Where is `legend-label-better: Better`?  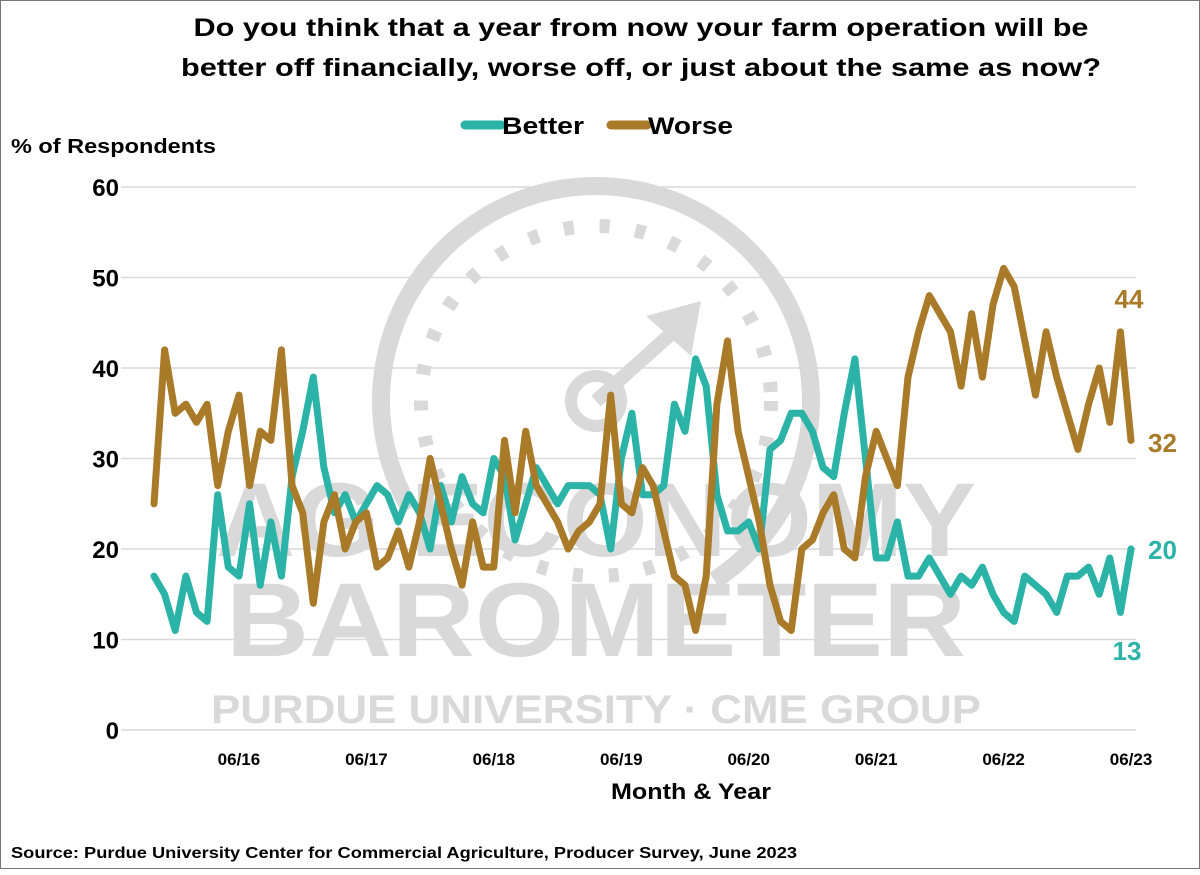 legend-label-better: Better is located at coordinates (543, 126).